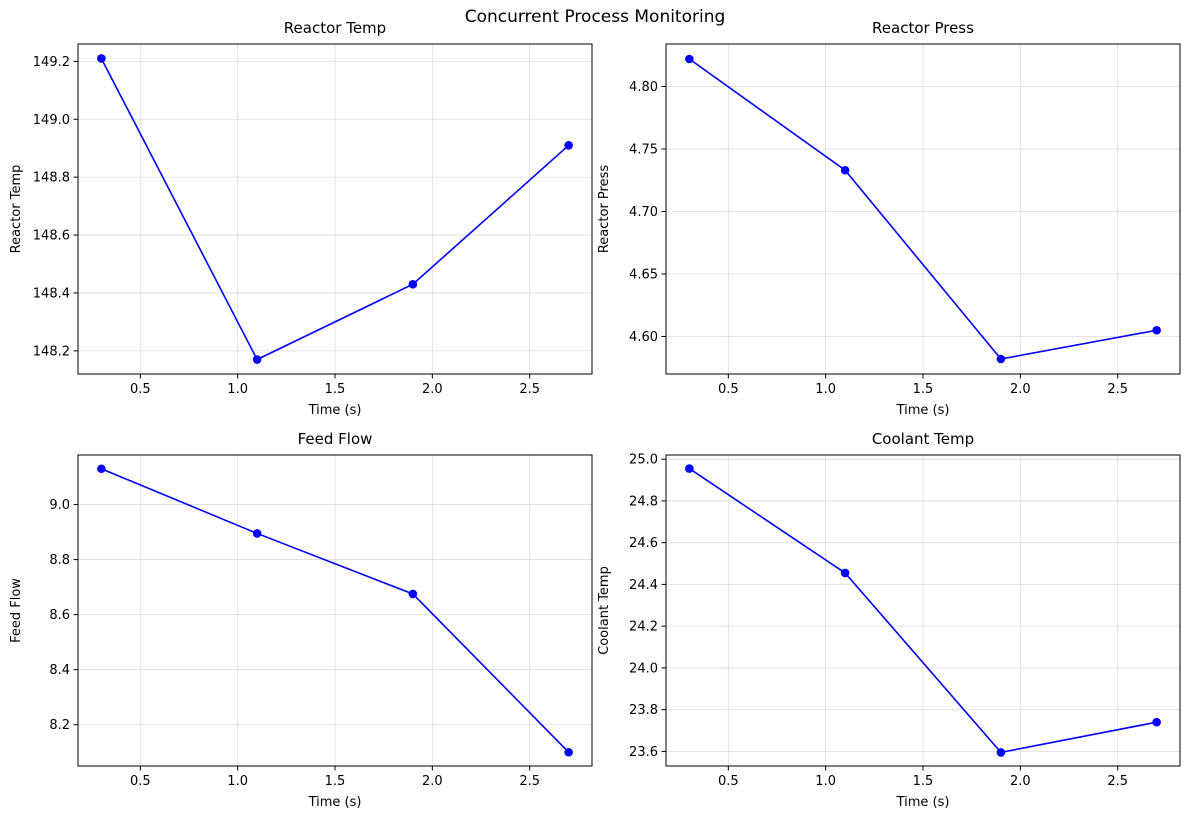  I want to click on y-tick-label: 8.8, so click(59, 560).